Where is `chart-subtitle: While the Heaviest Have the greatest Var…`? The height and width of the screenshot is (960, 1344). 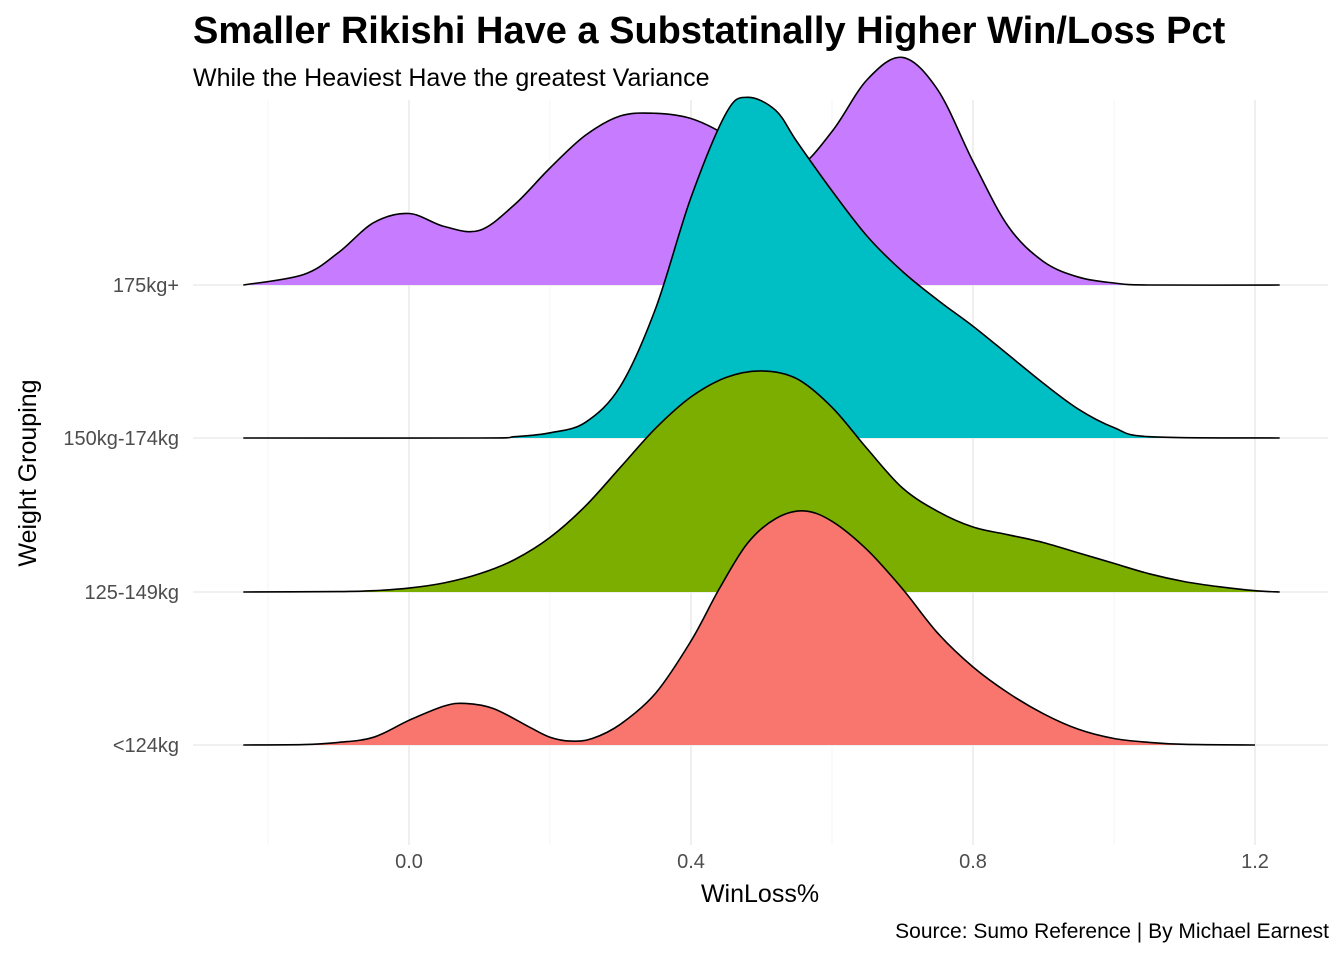 chart-subtitle: While the Heaviest Have the greatest Var… is located at coordinates (451, 78).